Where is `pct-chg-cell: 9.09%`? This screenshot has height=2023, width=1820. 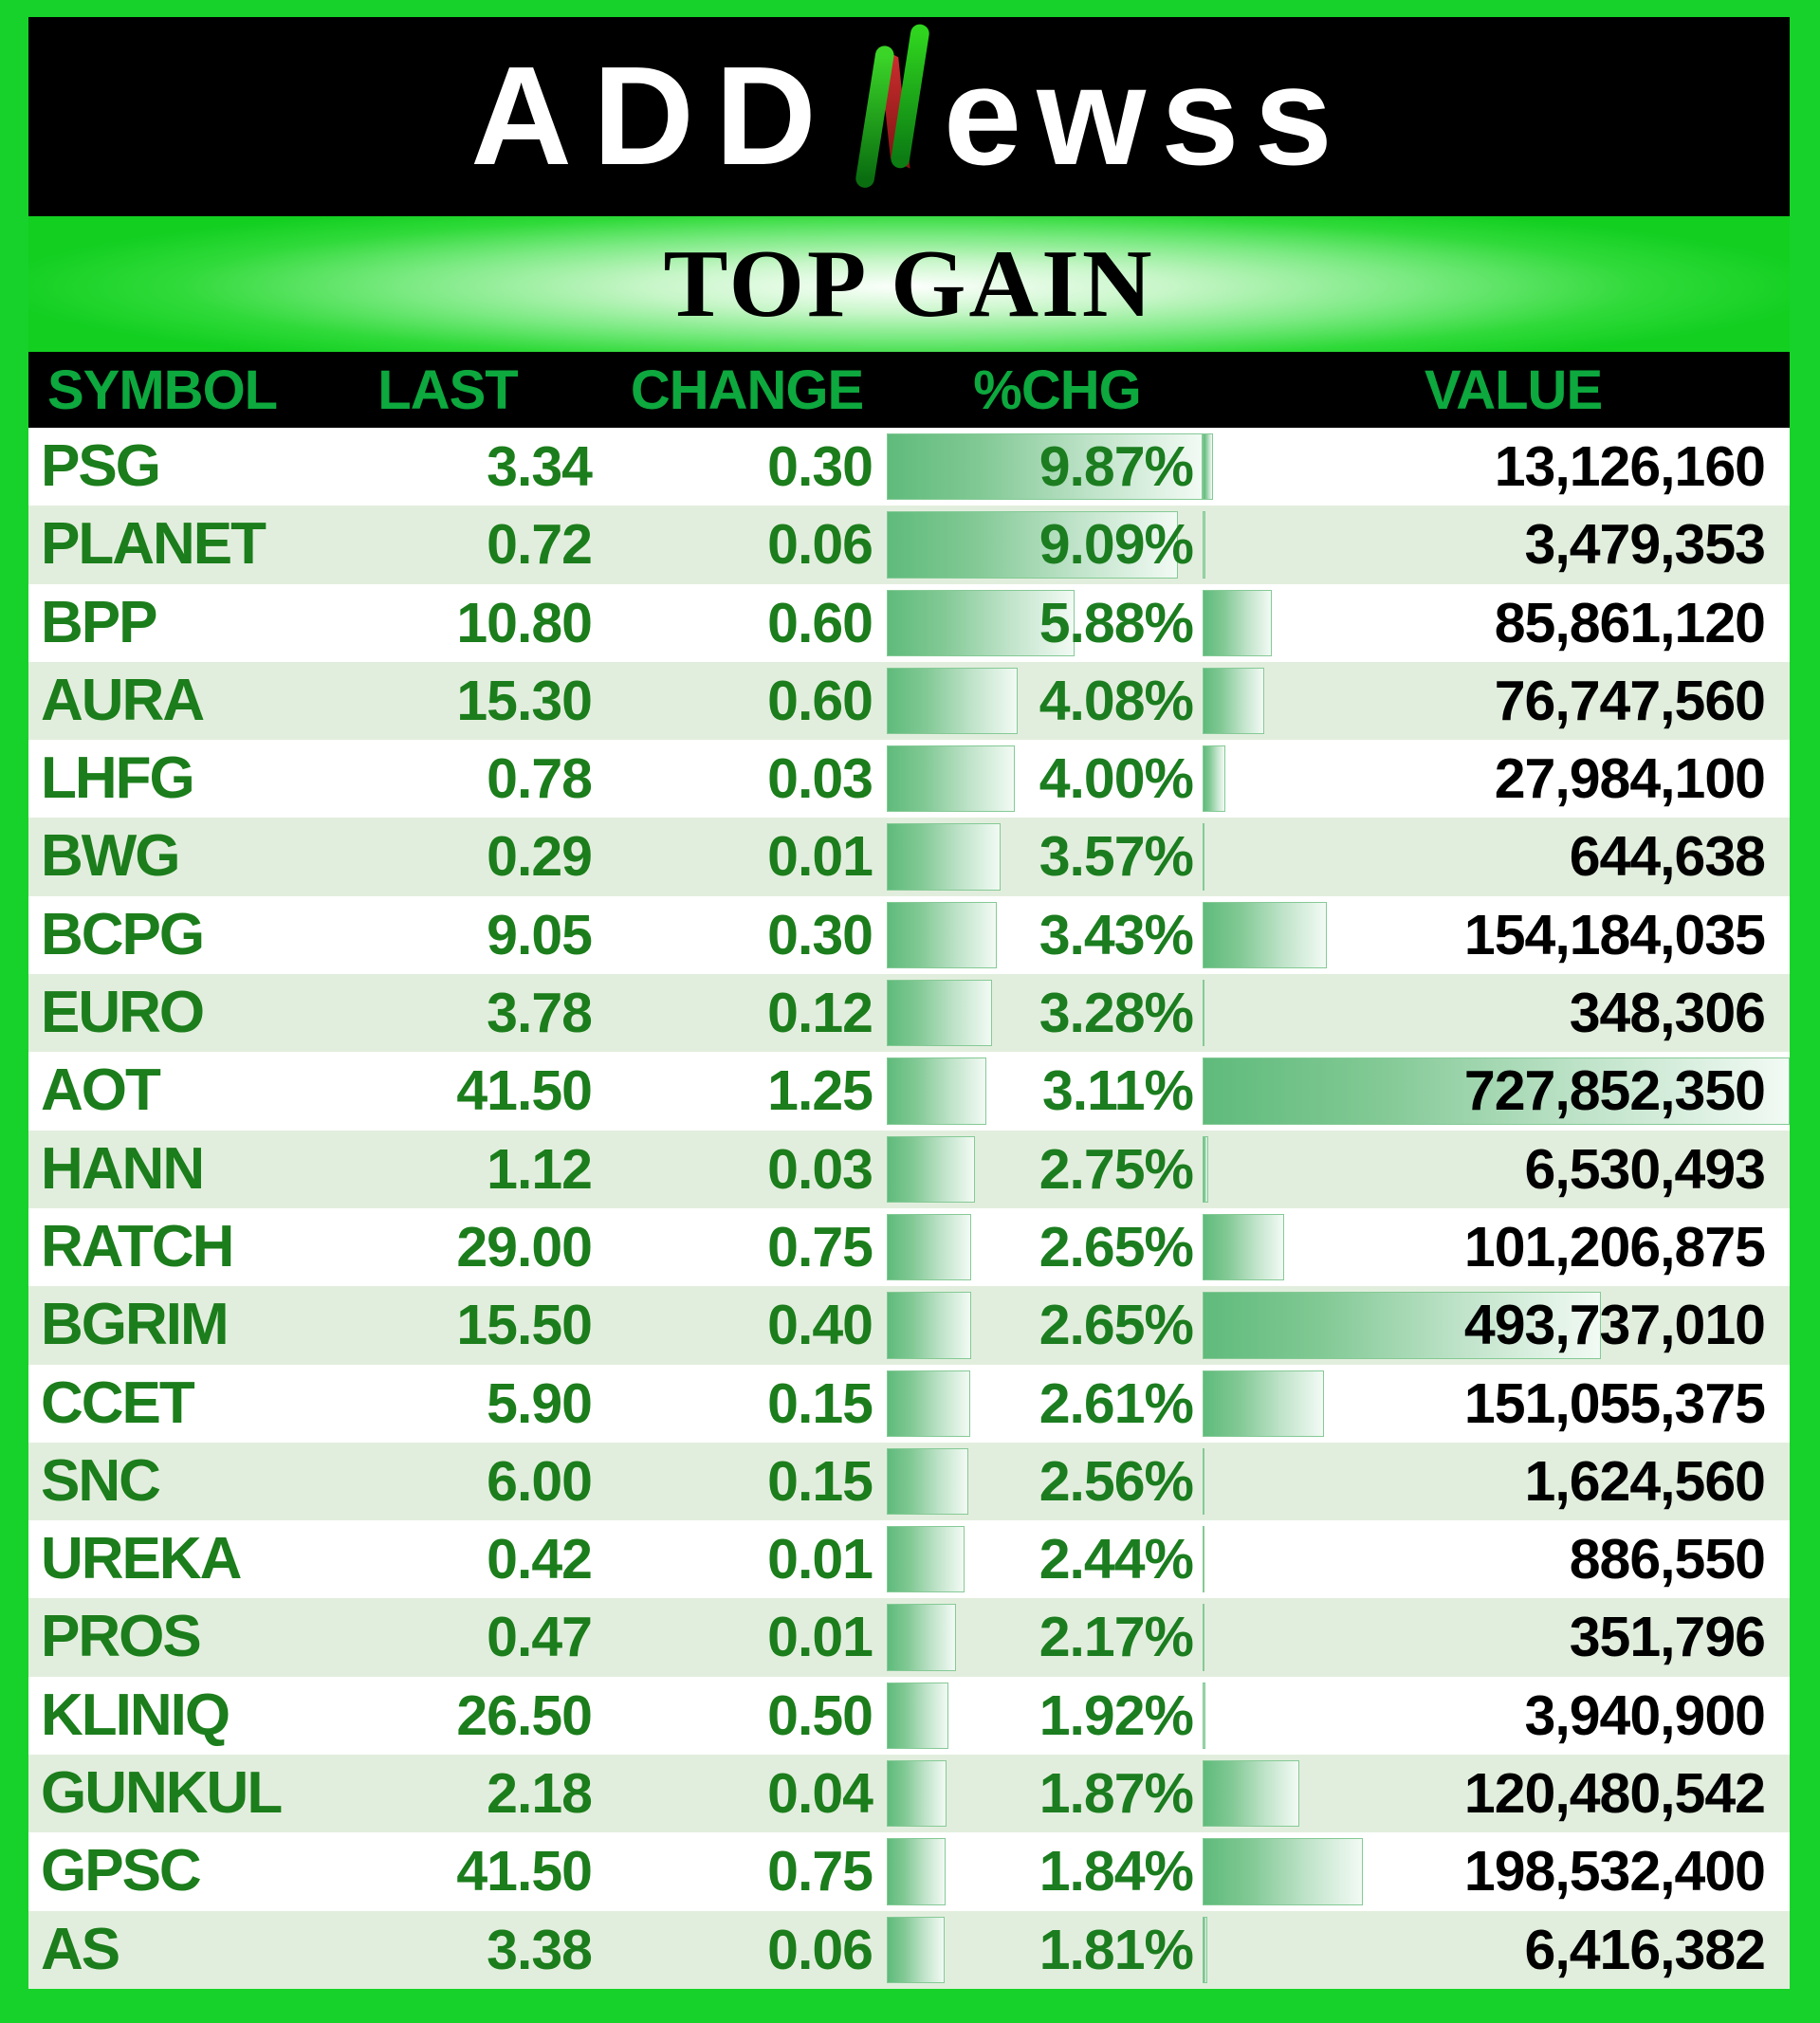 pct-chg-cell: 9.09% is located at coordinates (1045, 544).